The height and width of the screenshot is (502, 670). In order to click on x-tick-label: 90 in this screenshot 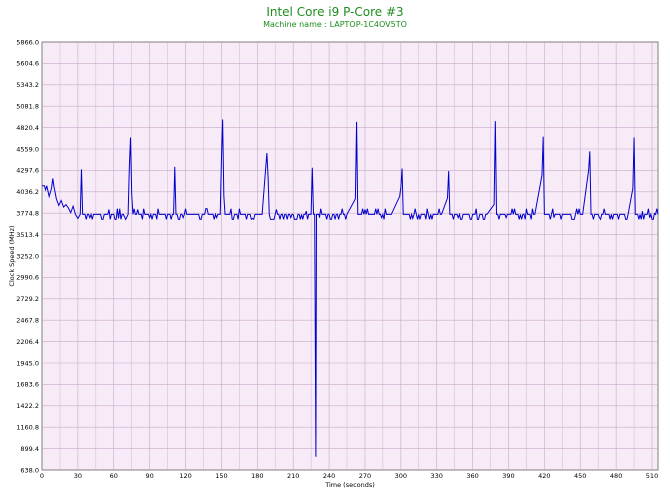, I will do `click(150, 476)`.